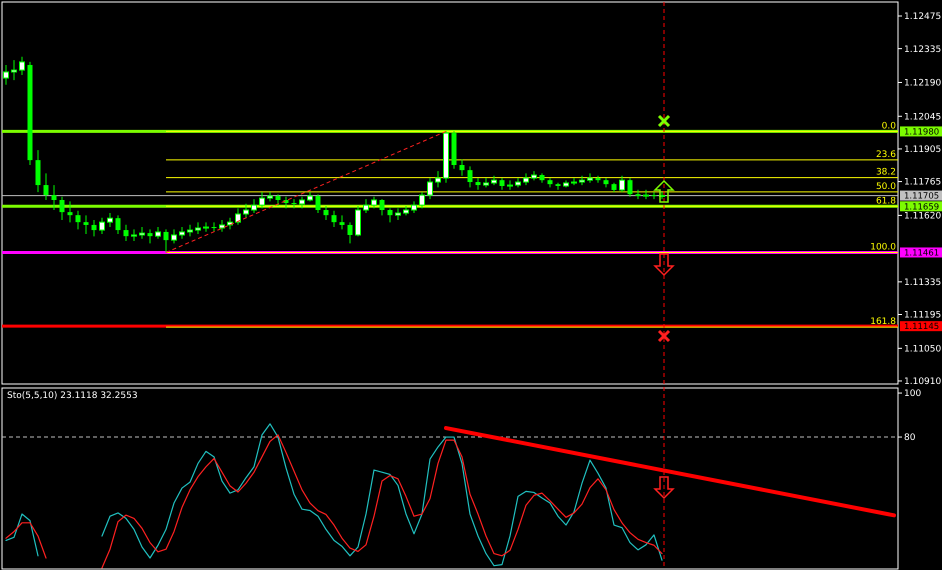 This screenshot has height=570, width=942. I want to click on annotation: 161.8, so click(883, 322).